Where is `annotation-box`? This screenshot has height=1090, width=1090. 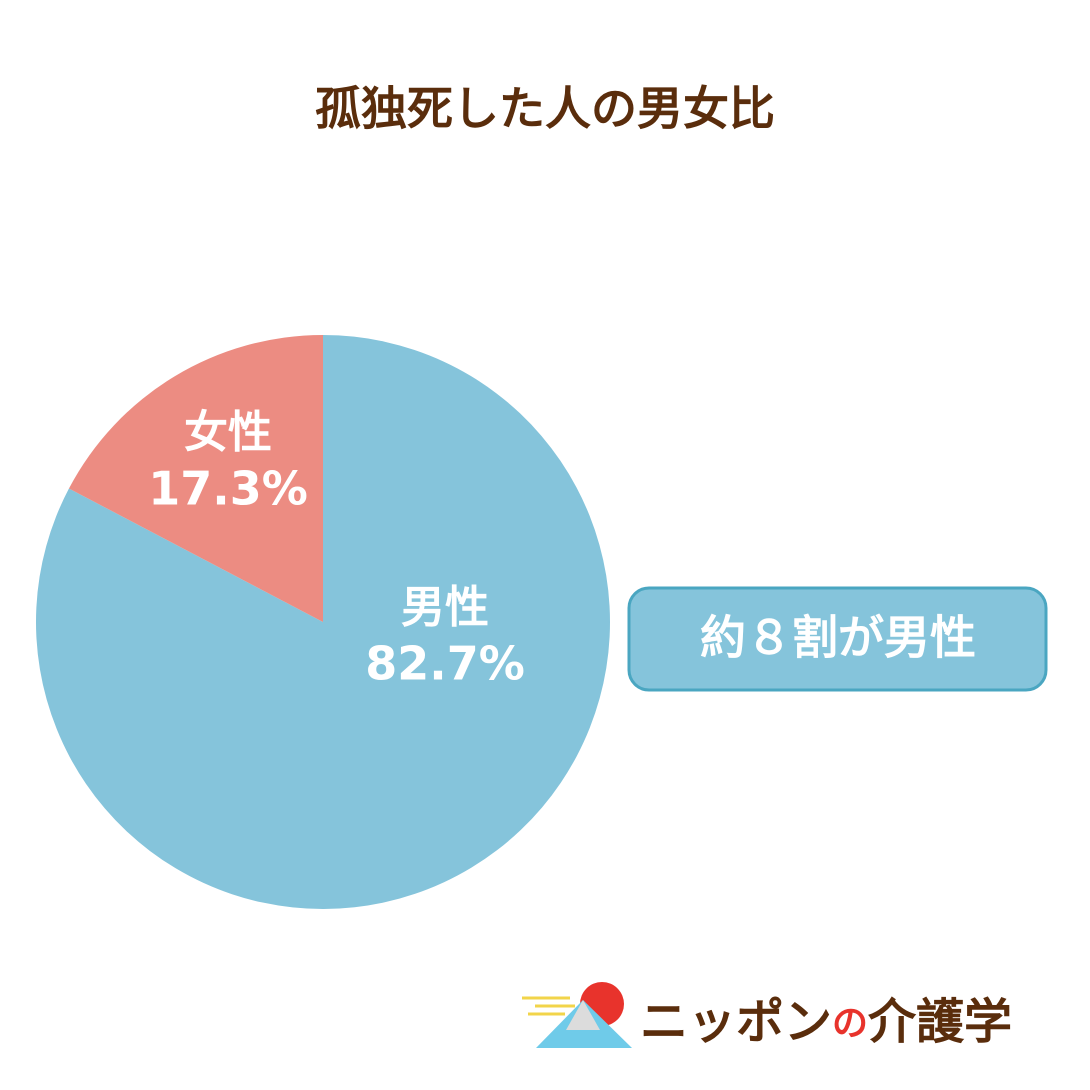 annotation-box is located at coordinates (837, 639).